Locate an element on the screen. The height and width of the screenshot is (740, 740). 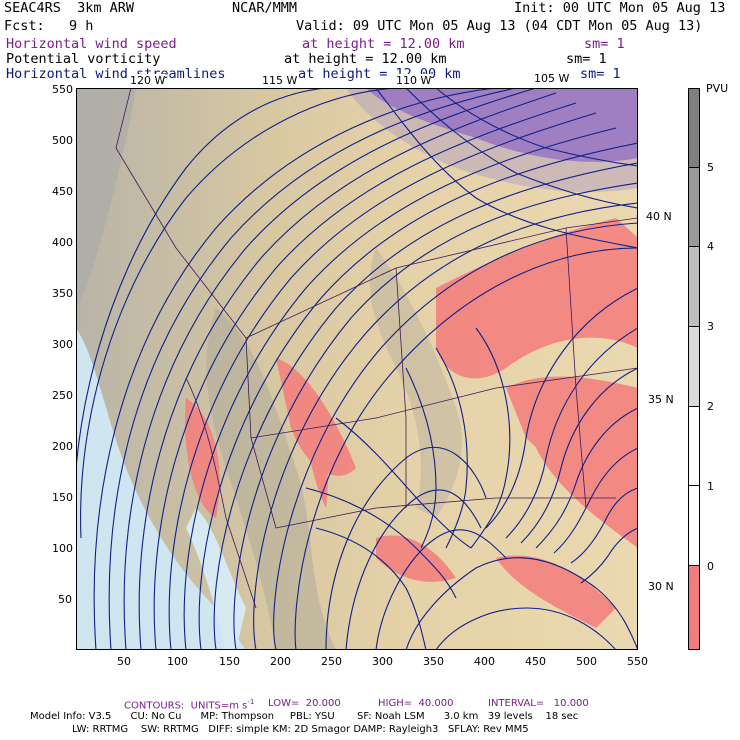
field-1-sm: sm= 1 is located at coordinates (604, 44).